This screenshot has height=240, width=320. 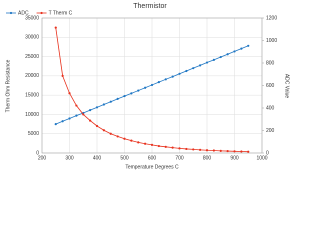 I want to click on y-tick-label: 0, so click(x=37, y=153).